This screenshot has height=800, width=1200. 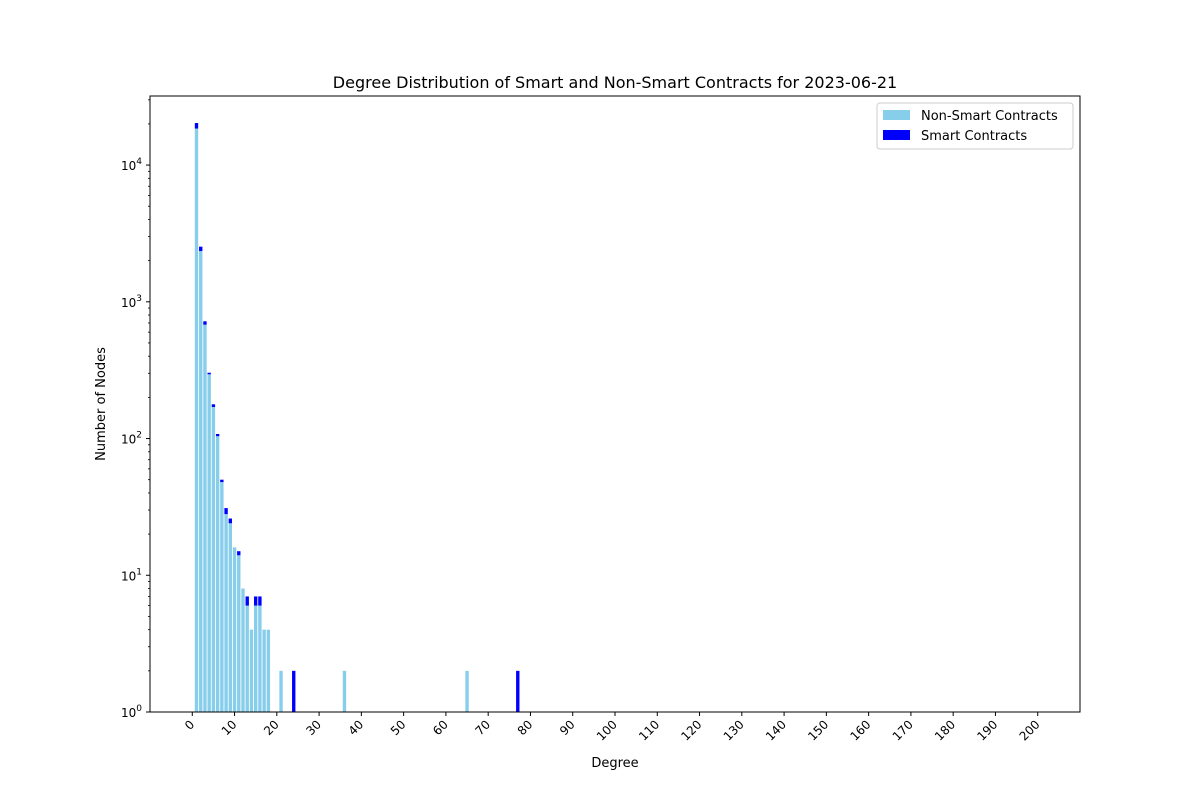 I want to click on y-axis-label: Number of Nodes, so click(x=101, y=404).